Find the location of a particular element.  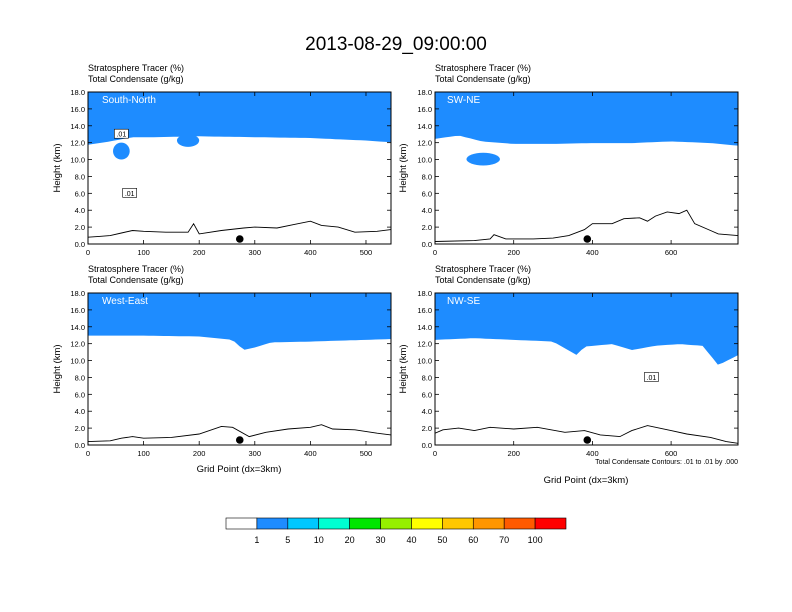

contour-label-box is located at coordinates (121, 133).